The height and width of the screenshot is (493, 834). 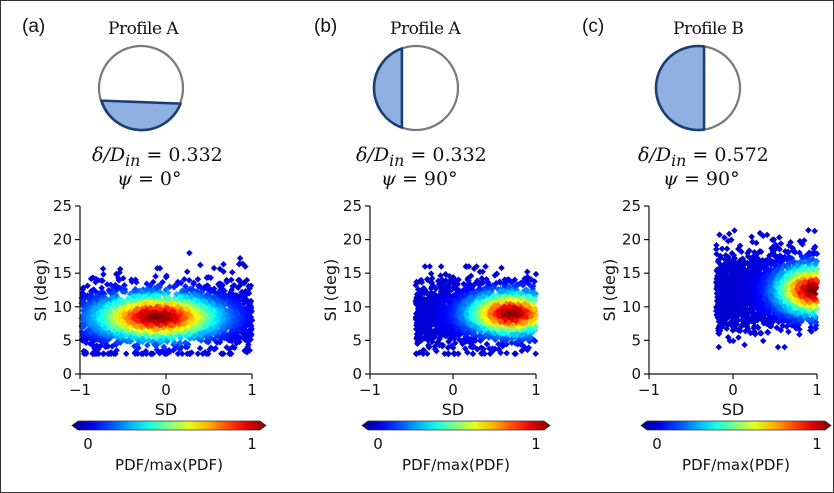 What do you see at coordinates (352, 206) in the screenshot?
I see `y-tick-label: 25` at bounding box center [352, 206].